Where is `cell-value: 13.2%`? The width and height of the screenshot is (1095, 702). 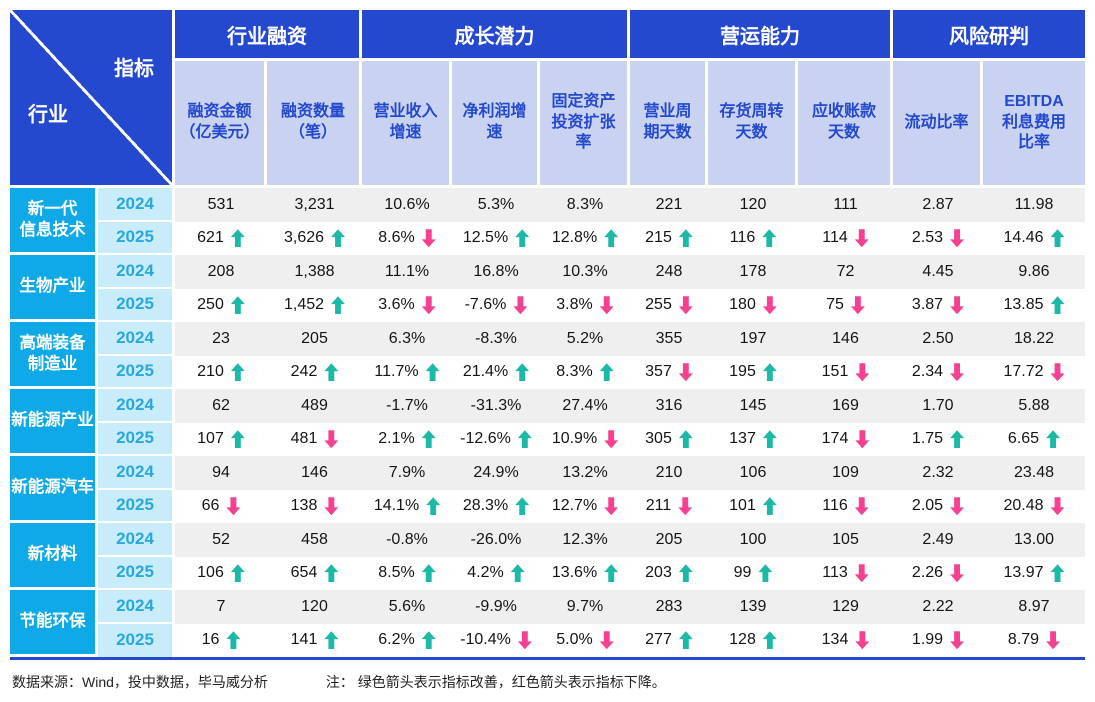
cell-value: 13.2% is located at coordinates (585, 472).